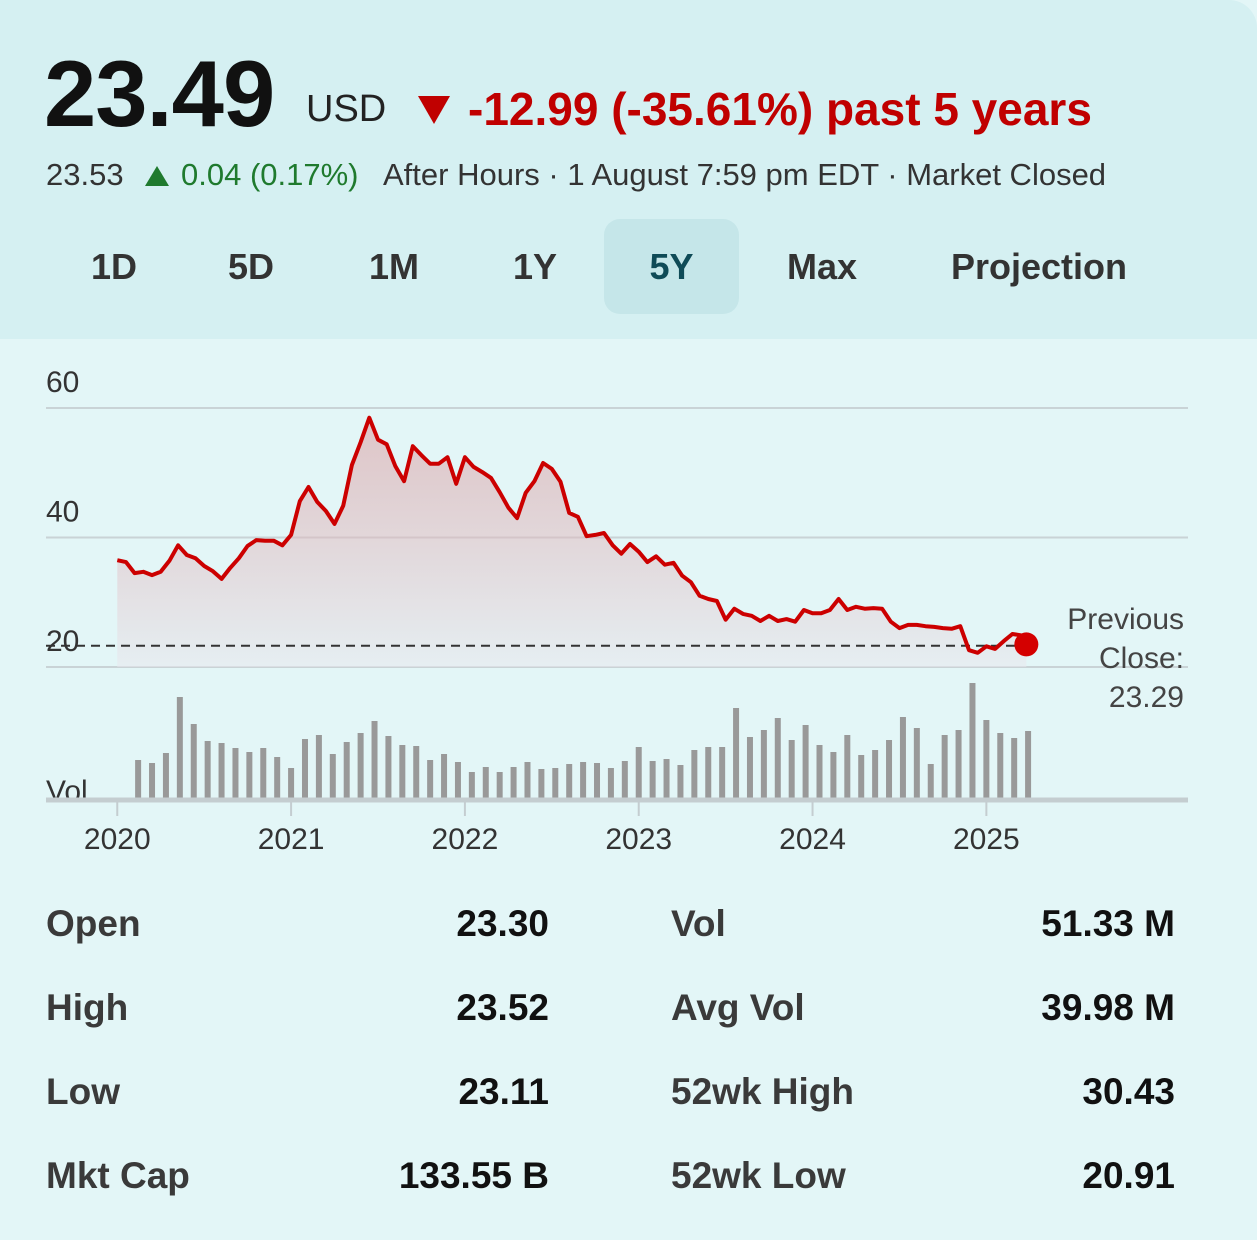 The height and width of the screenshot is (1240, 1257). What do you see at coordinates (1108, 923) in the screenshot?
I see `stat-value: 51.33 M` at bounding box center [1108, 923].